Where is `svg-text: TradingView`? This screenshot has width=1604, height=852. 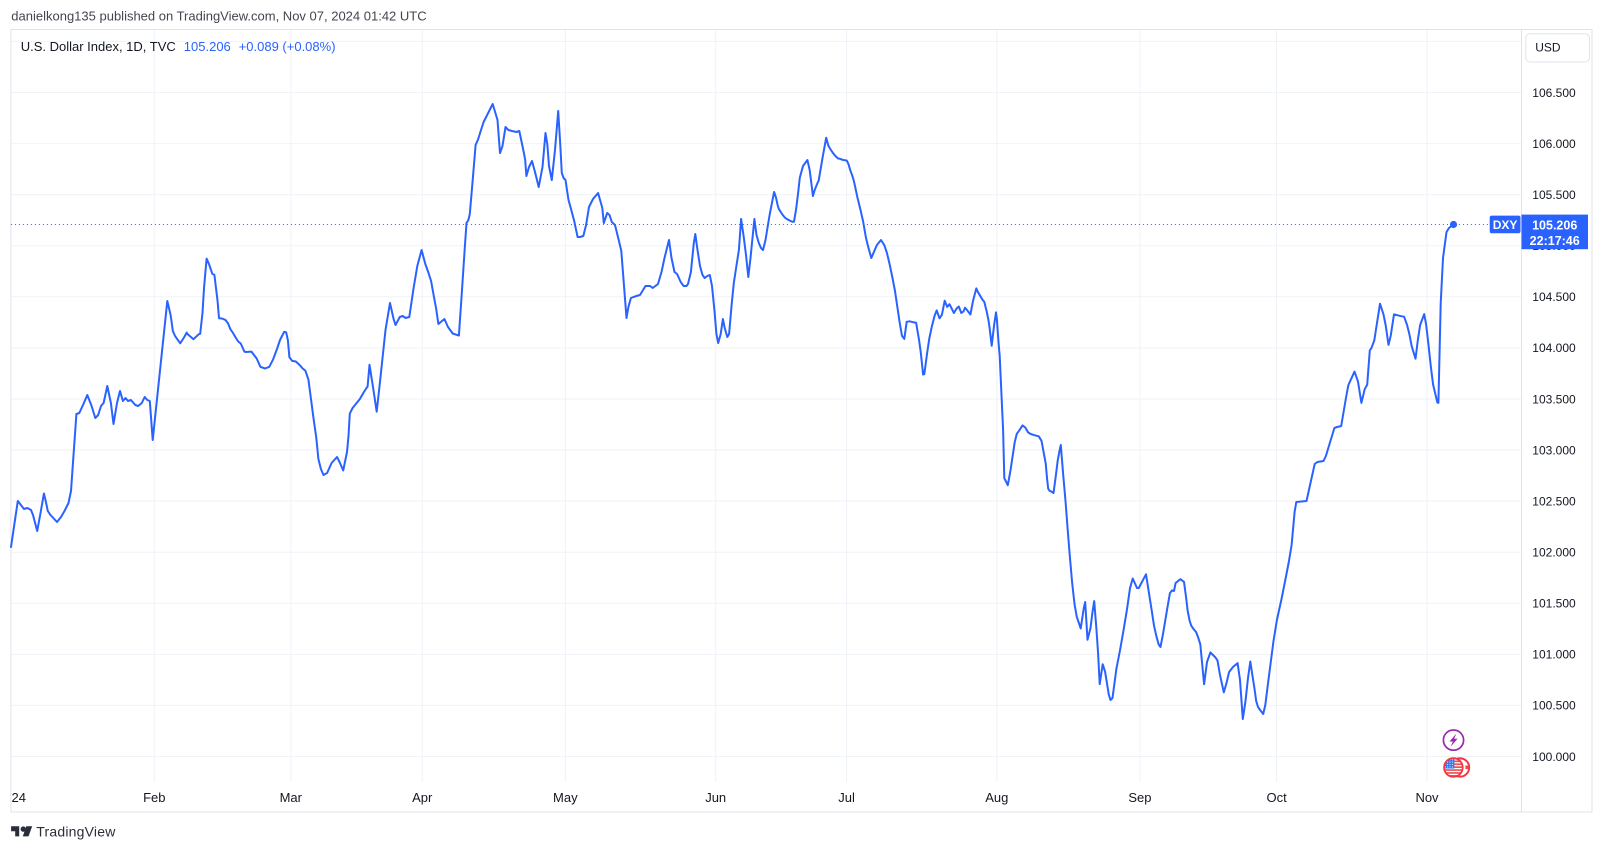 svg-text: TradingView is located at coordinates (76, 832).